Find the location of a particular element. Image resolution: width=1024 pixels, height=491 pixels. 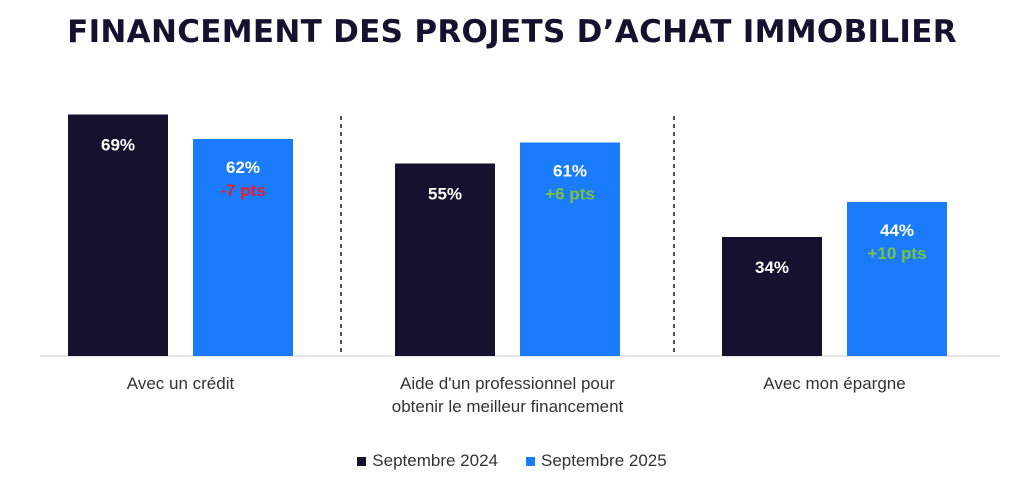

bar-delta-label: +6 pts is located at coordinates (570, 194).